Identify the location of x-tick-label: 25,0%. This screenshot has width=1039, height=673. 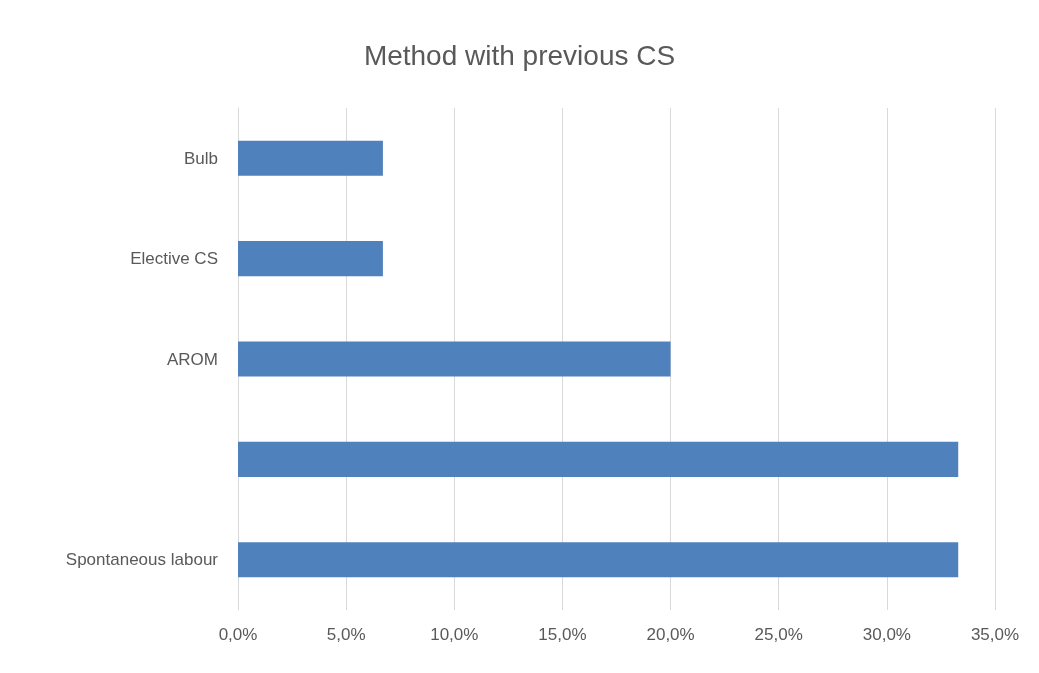
(778, 634).